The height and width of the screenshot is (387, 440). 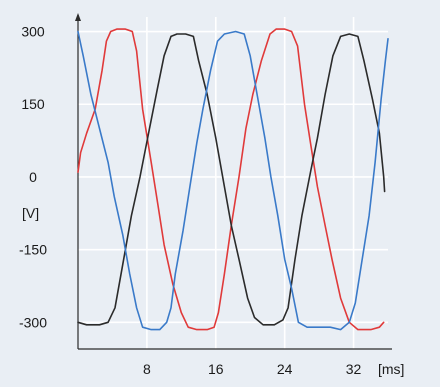 What do you see at coordinates (30, 213) in the screenshot?
I see `y-axis-unit: [V]` at bounding box center [30, 213].